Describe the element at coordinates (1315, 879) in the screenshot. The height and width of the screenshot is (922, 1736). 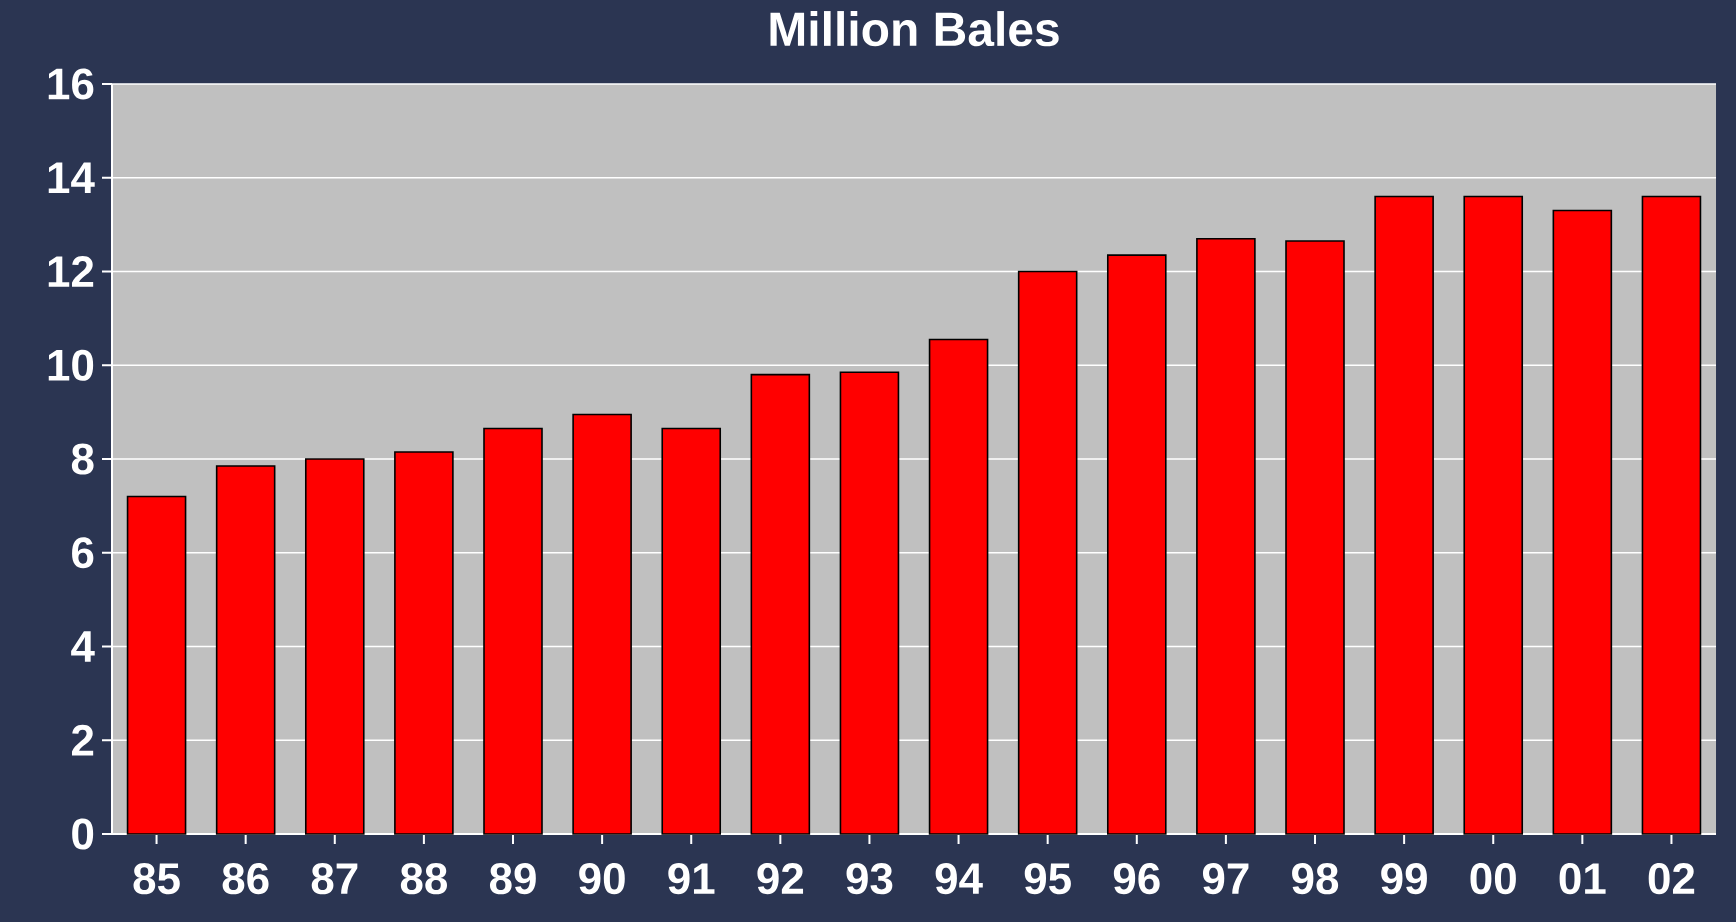
I see `x-tick-label: 98` at that location.